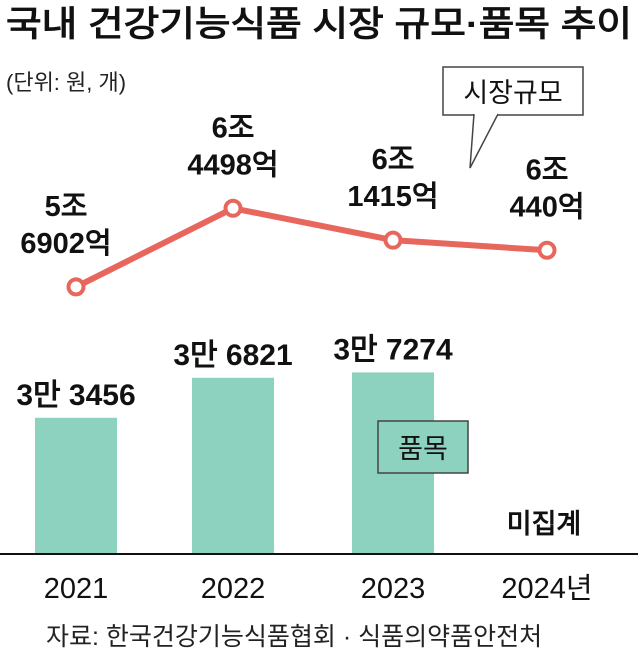 The height and width of the screenshot is (655, 638). I want to click on line-label-2023-top: 6조, so click(393, 160).